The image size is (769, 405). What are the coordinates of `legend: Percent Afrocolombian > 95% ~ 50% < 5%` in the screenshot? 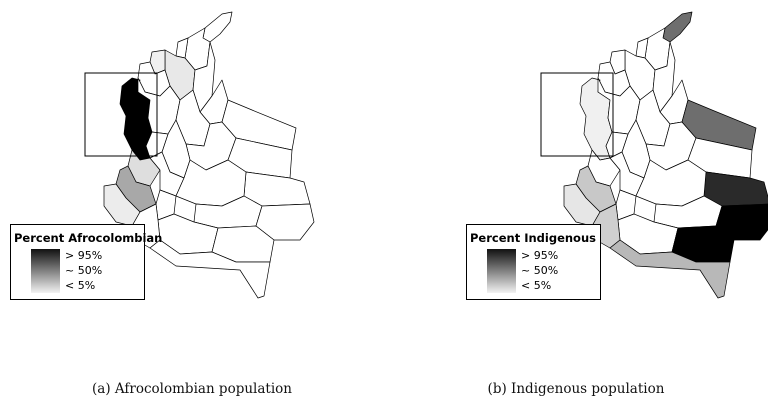 It's located at (86, 262).